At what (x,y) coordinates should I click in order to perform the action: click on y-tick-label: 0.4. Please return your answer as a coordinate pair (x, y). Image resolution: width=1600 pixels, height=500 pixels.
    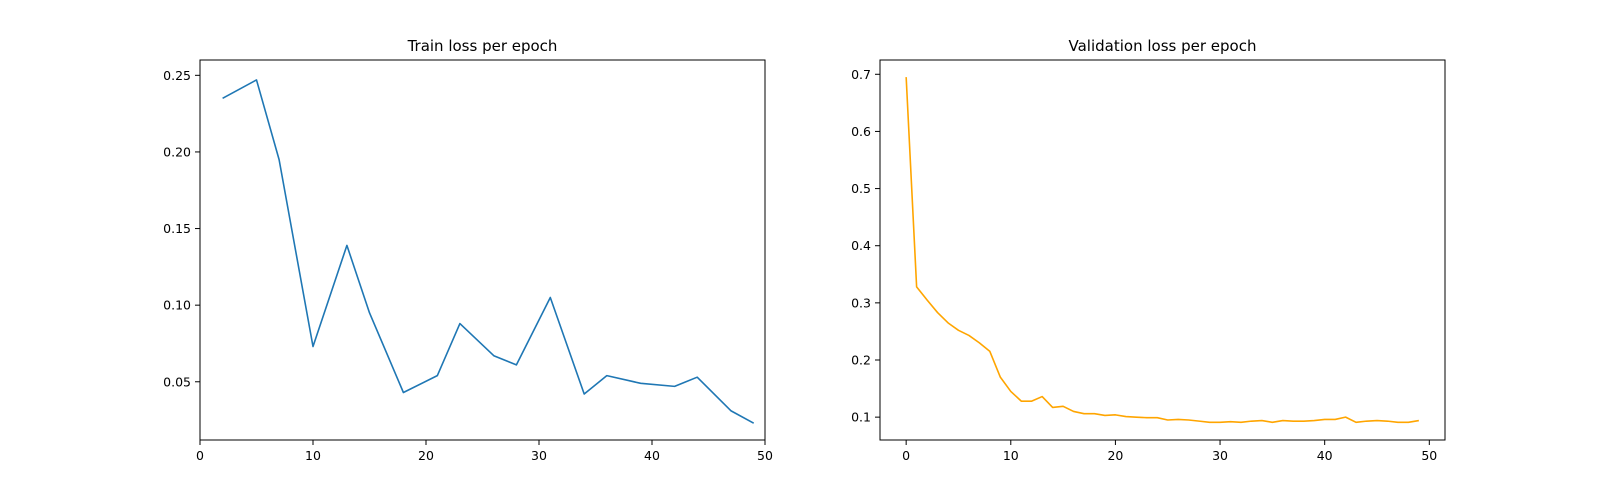
    Looking at the image, I should click on (861, 245).